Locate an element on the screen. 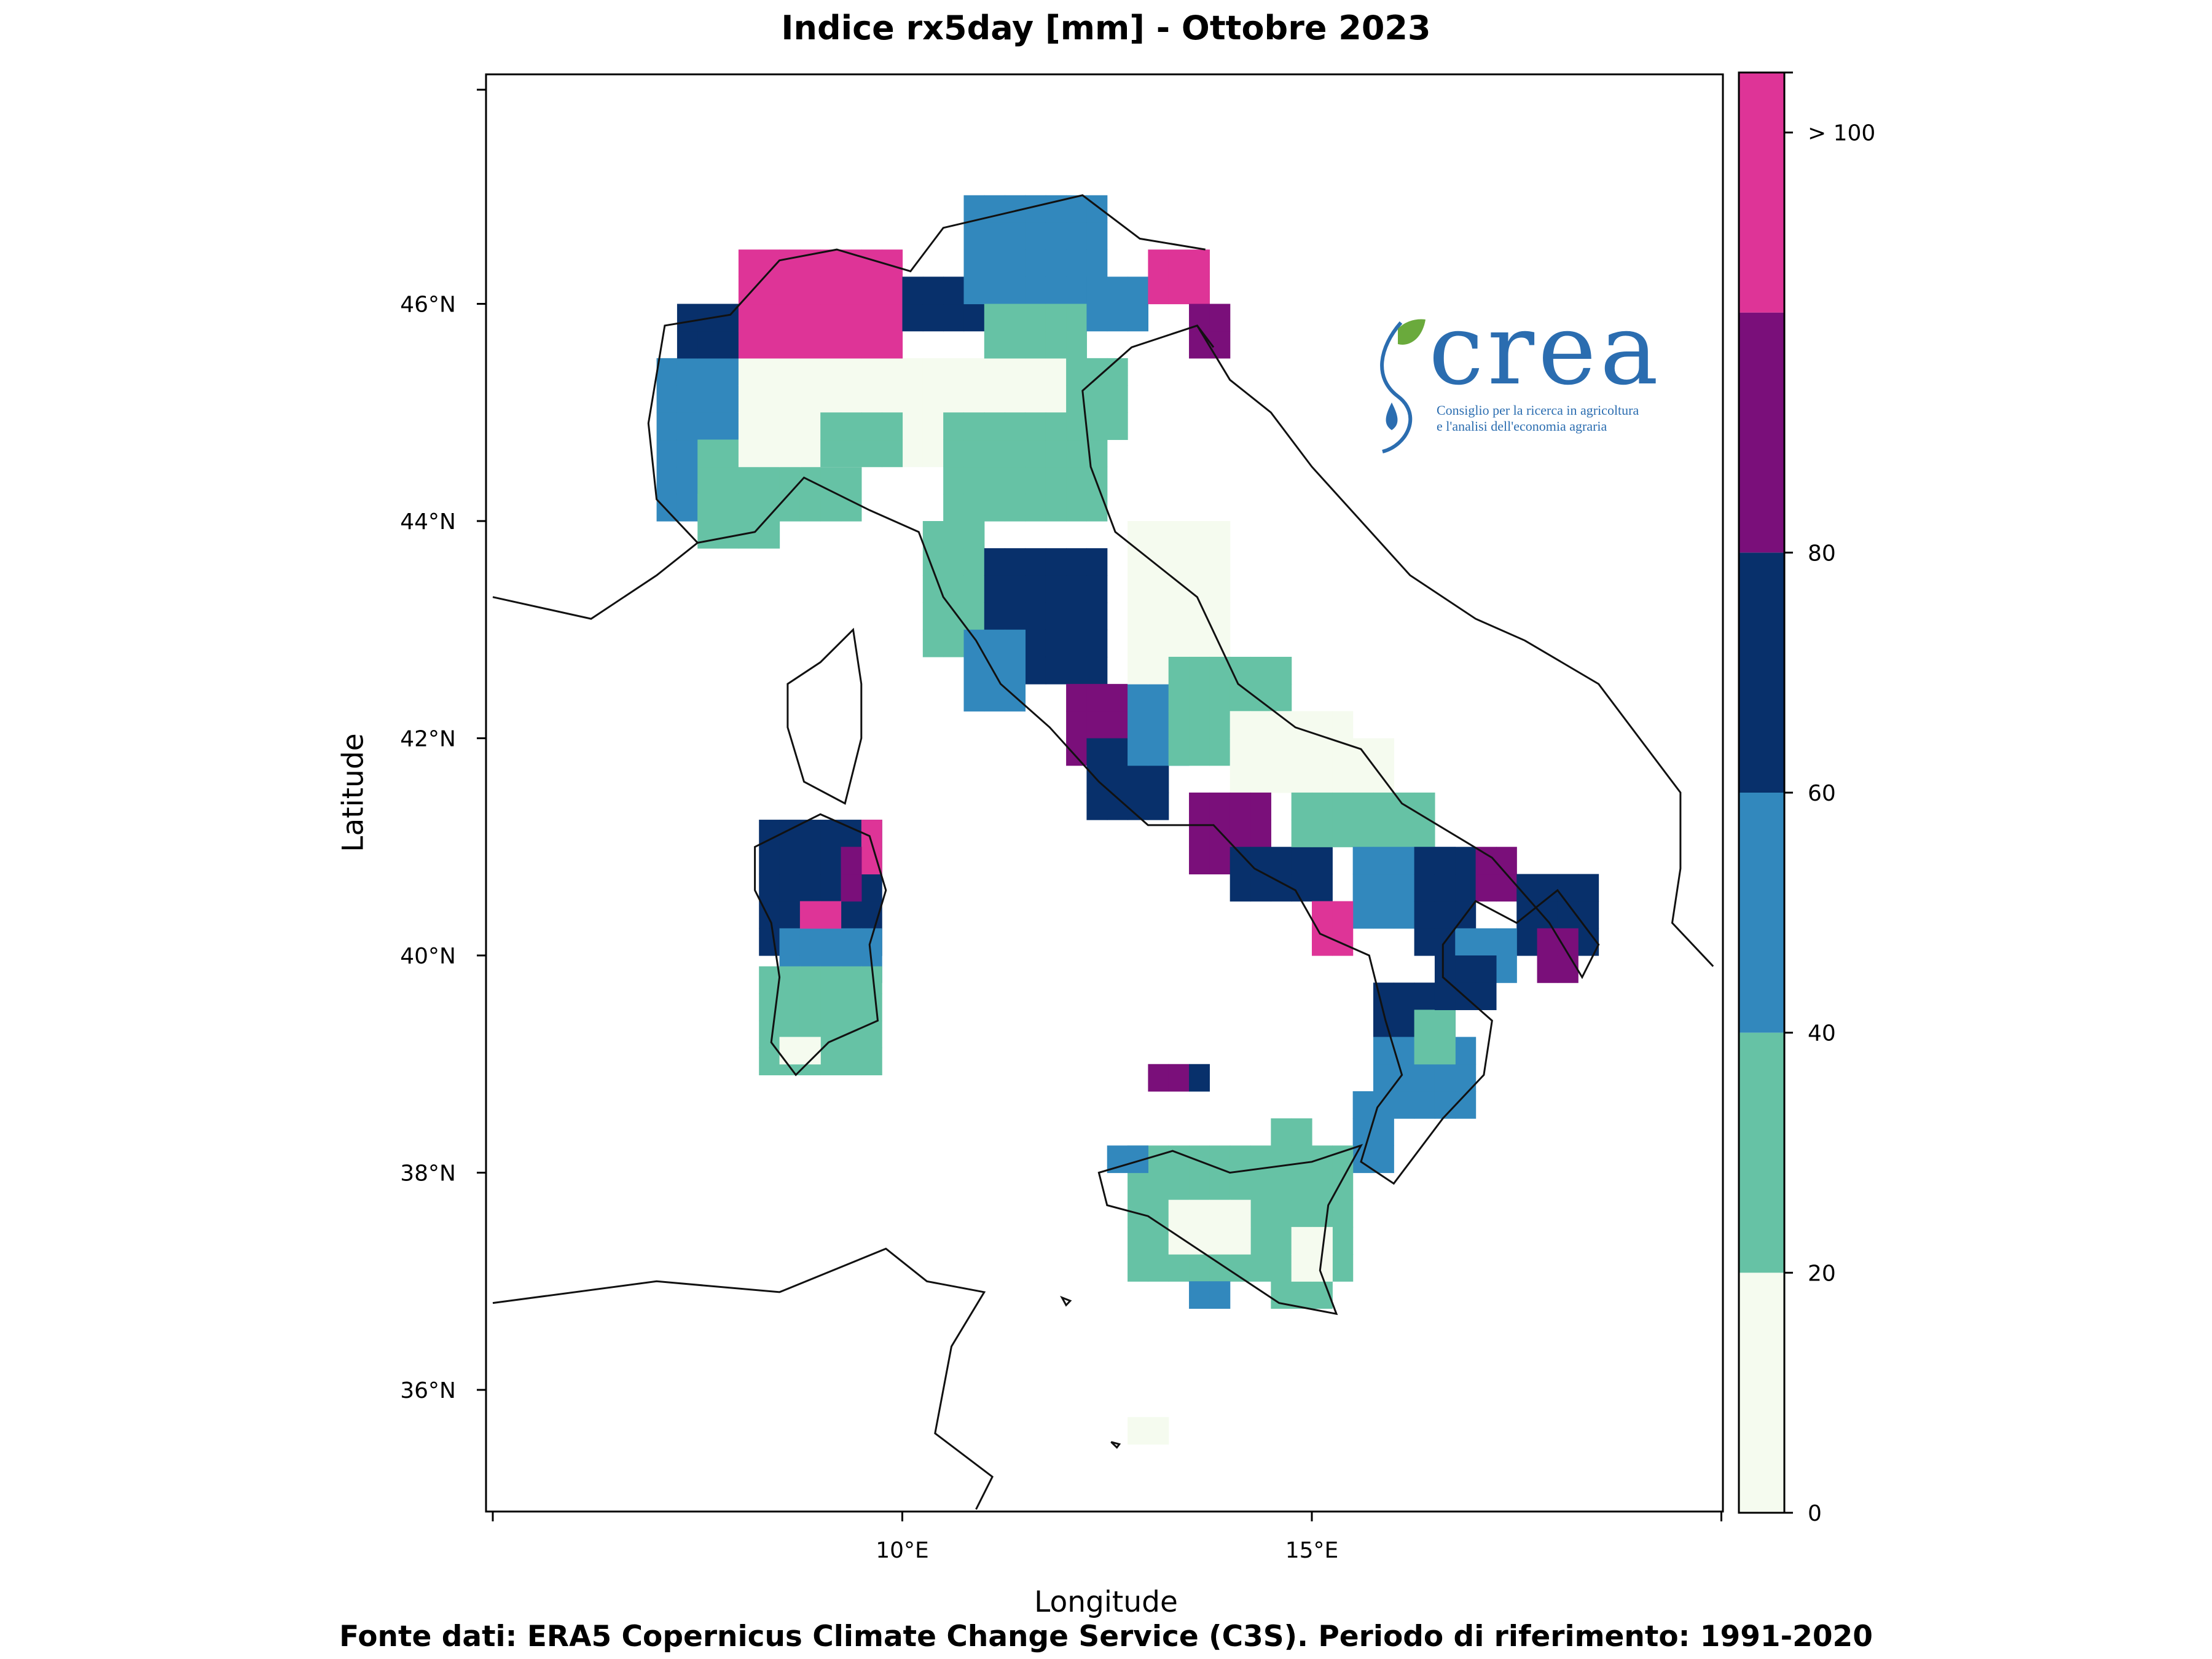  colorbar-tick-label: 0 is located at coordinates (1815, 1513).